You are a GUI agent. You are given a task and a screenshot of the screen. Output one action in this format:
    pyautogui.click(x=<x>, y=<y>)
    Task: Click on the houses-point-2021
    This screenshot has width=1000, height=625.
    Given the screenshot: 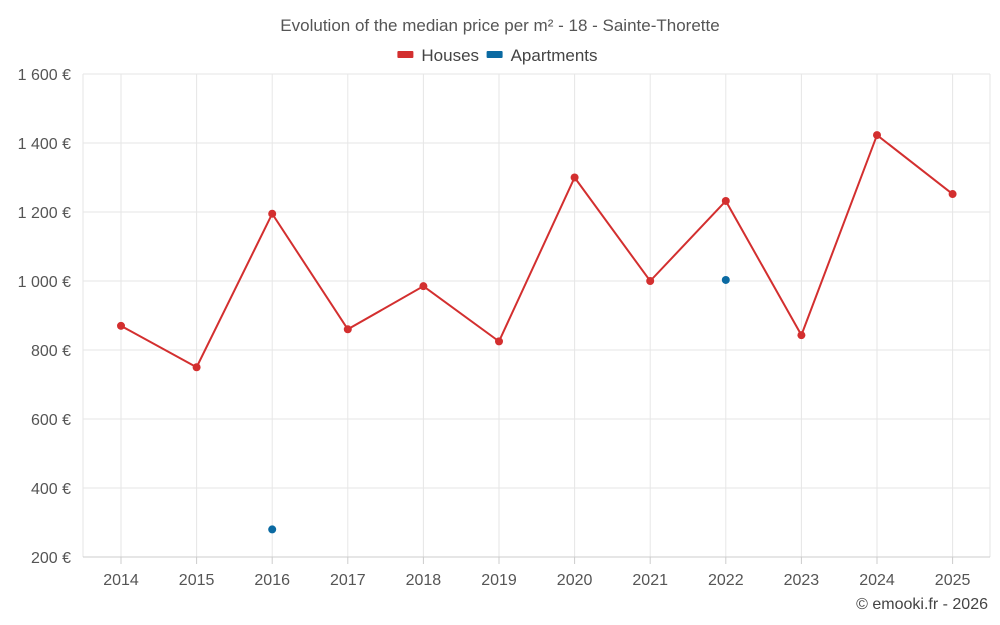 What is the action you would take?
    pyautogui.click(x=650, y=281)
    